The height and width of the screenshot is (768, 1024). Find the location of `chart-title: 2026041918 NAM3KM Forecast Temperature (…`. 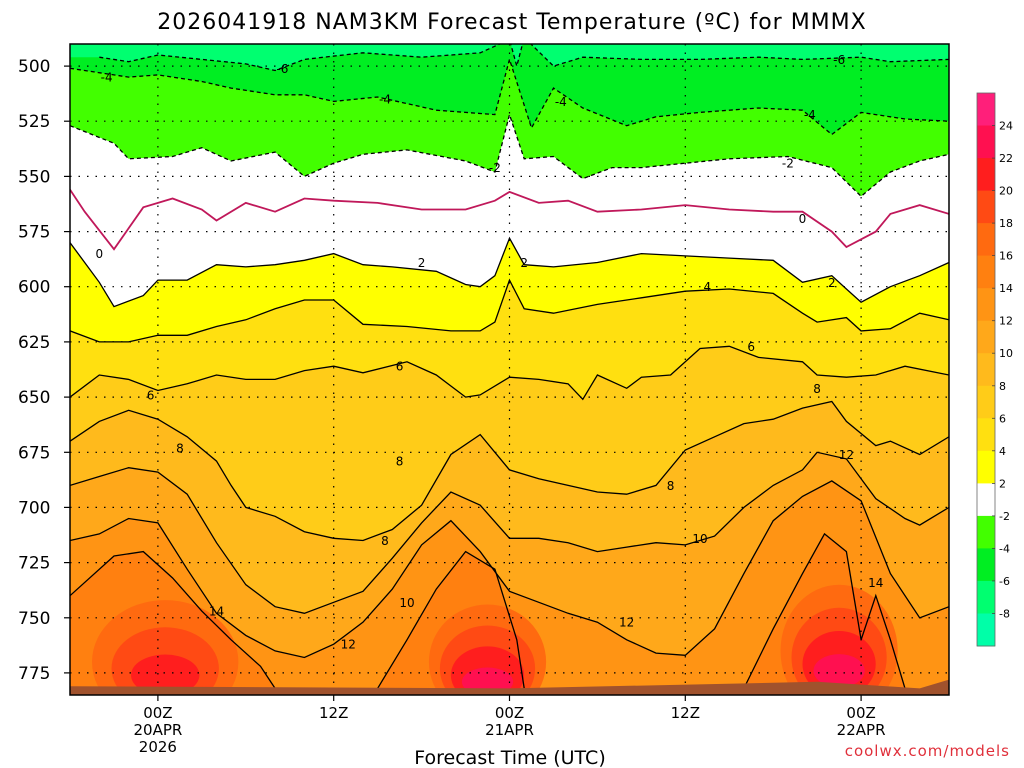

chart-title: 2026041918 NAM3KM Forecast Temperature (… is located at coordinates (511, 22).